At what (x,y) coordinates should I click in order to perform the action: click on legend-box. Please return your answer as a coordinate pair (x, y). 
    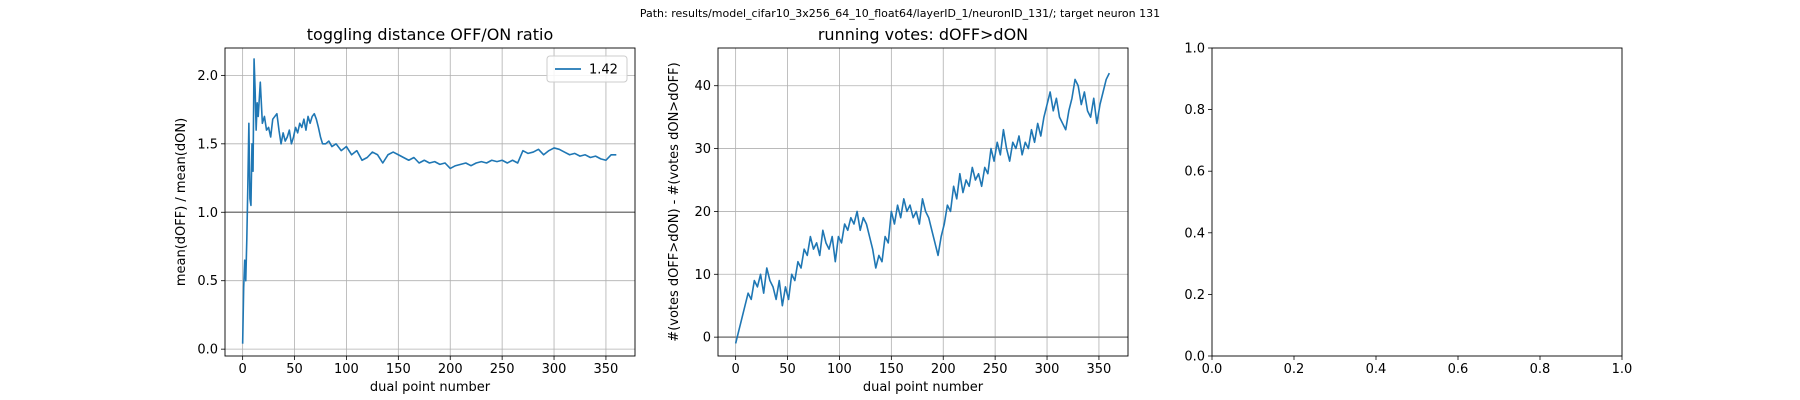
    Looking at the image, I should click on (587, 69).